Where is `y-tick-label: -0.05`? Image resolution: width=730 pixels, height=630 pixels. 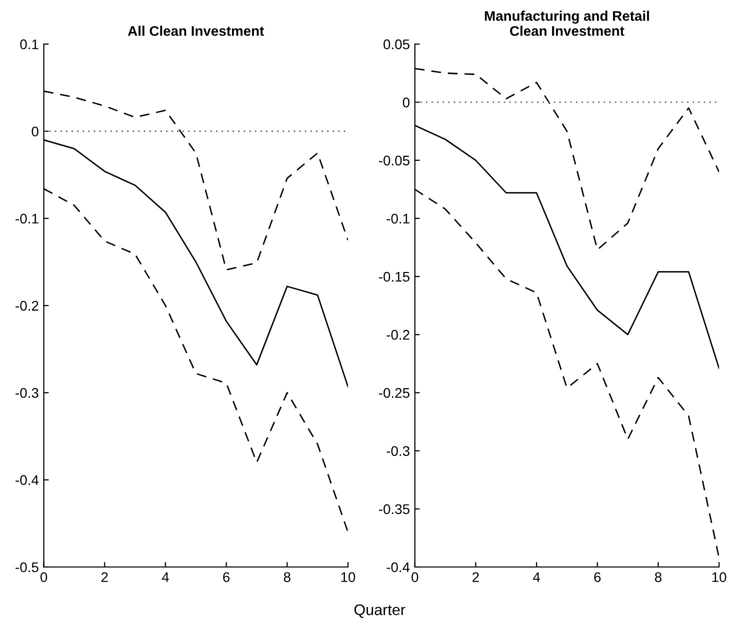 y-tick-label: -0.05 is located at coordinates (394, 161).